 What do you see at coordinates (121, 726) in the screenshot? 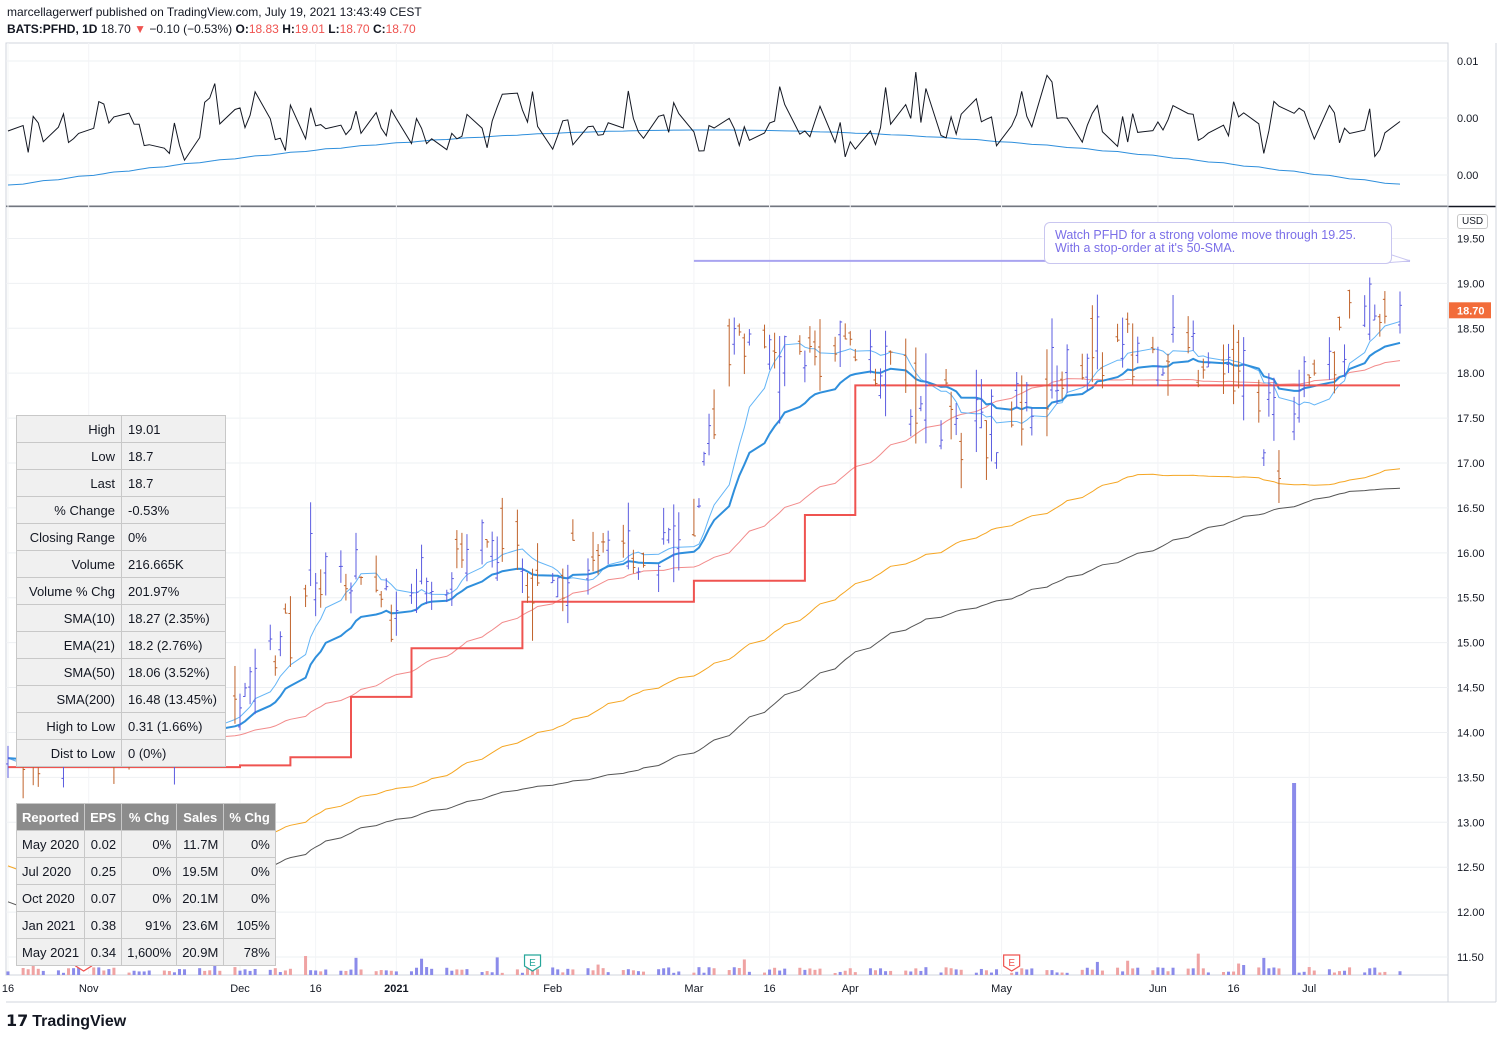
I see `stats-row: High to Low 0.31 (1.66%)` at bounding box center [121, 726].